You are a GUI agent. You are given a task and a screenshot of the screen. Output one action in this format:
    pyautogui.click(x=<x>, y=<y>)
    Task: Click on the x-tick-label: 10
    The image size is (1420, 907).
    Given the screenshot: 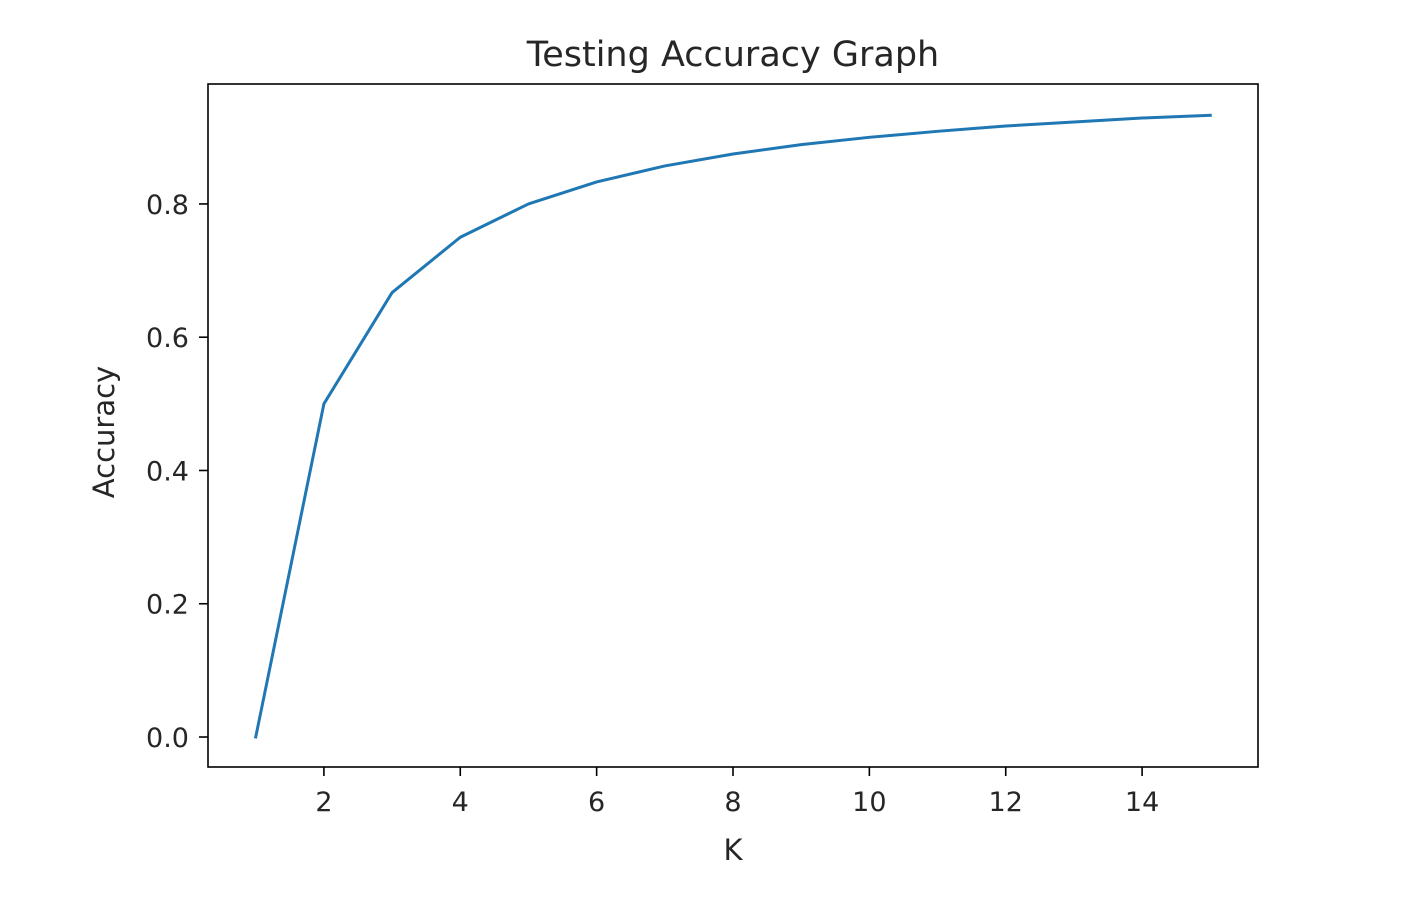 What is the action you would take?
    pyautogui.click(x=869, y=802)
    